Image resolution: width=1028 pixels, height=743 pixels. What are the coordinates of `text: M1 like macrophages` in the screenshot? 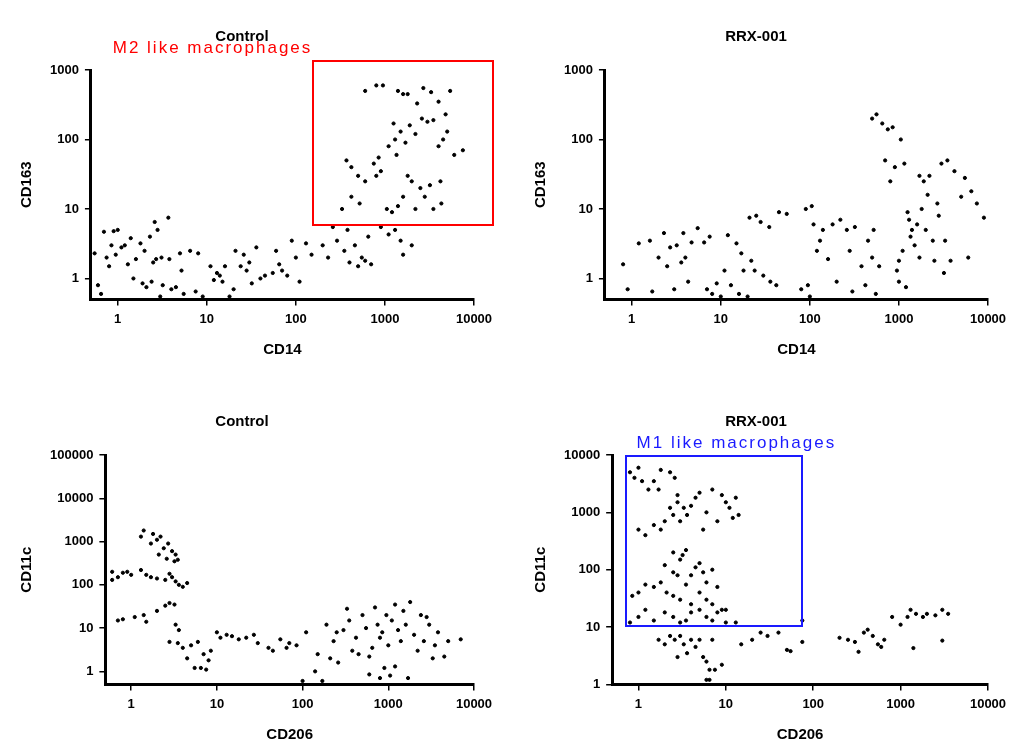 It's located at (736, 443).